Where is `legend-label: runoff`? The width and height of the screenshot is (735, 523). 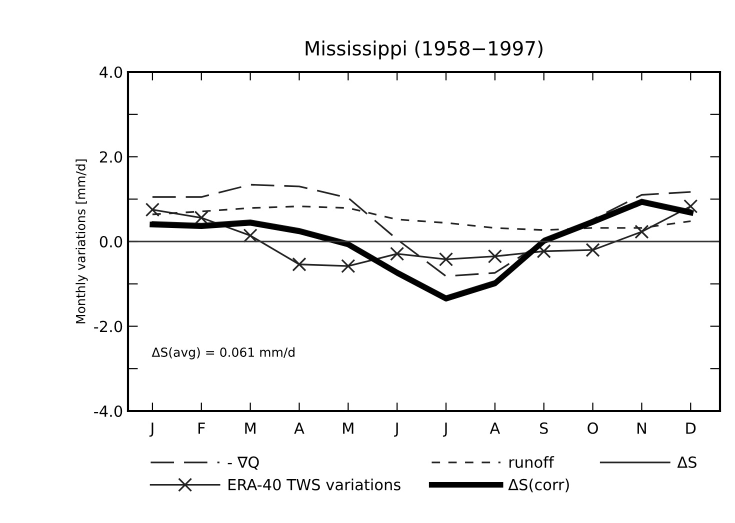 legend-label: runoff is located at coordinates (531, 462).